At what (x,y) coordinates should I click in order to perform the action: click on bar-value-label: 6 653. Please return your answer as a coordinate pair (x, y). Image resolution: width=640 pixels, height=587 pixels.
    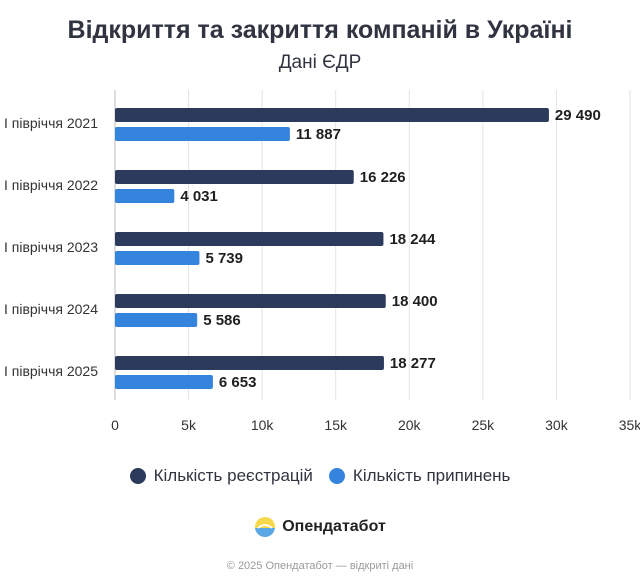
    Looking at the image, I should click on (238, 382).